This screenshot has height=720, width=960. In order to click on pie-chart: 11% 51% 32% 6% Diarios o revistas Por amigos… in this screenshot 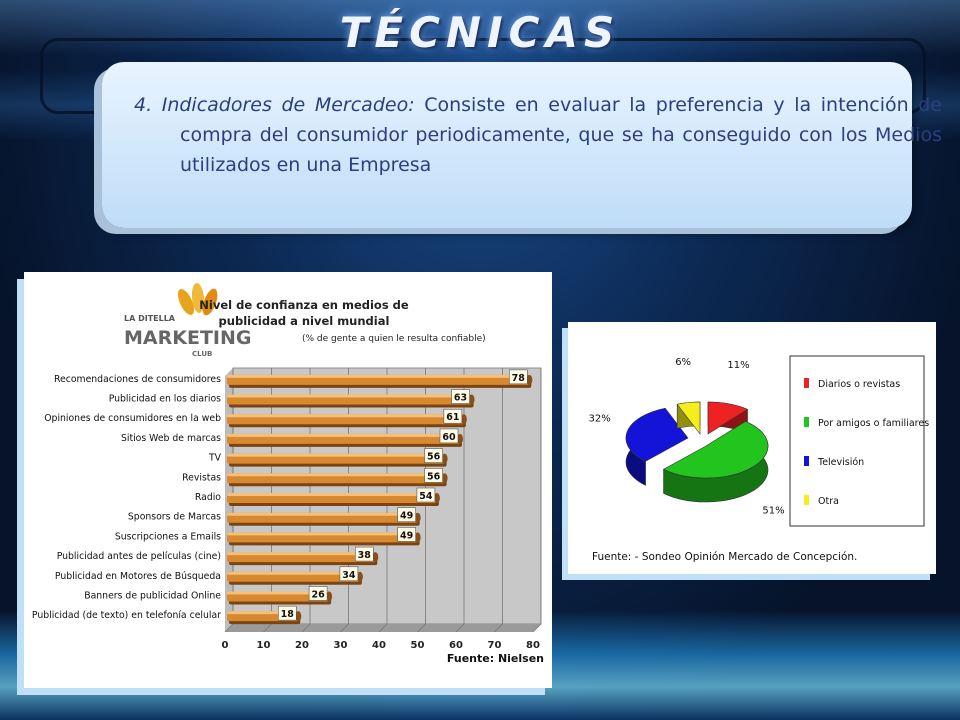, I will do `click(758, 459)`.